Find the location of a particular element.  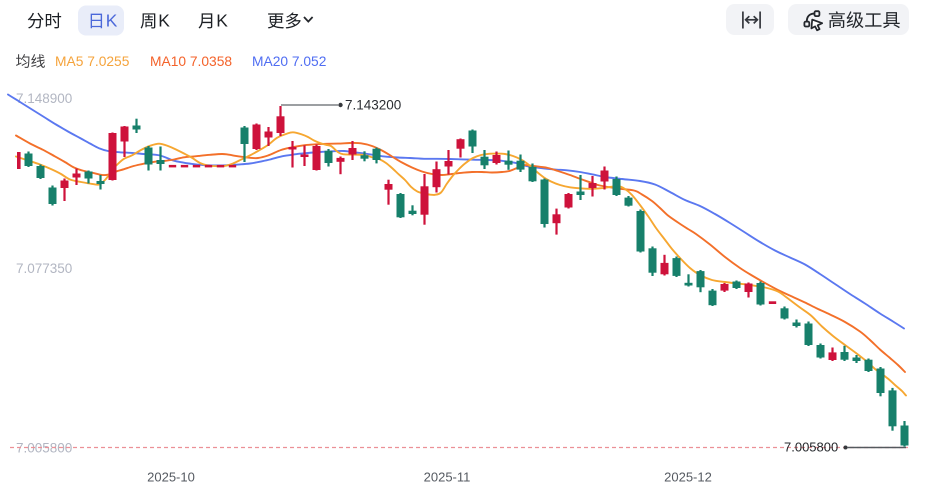

svg-text: 7.077350 is located at coordinates (44, 268).